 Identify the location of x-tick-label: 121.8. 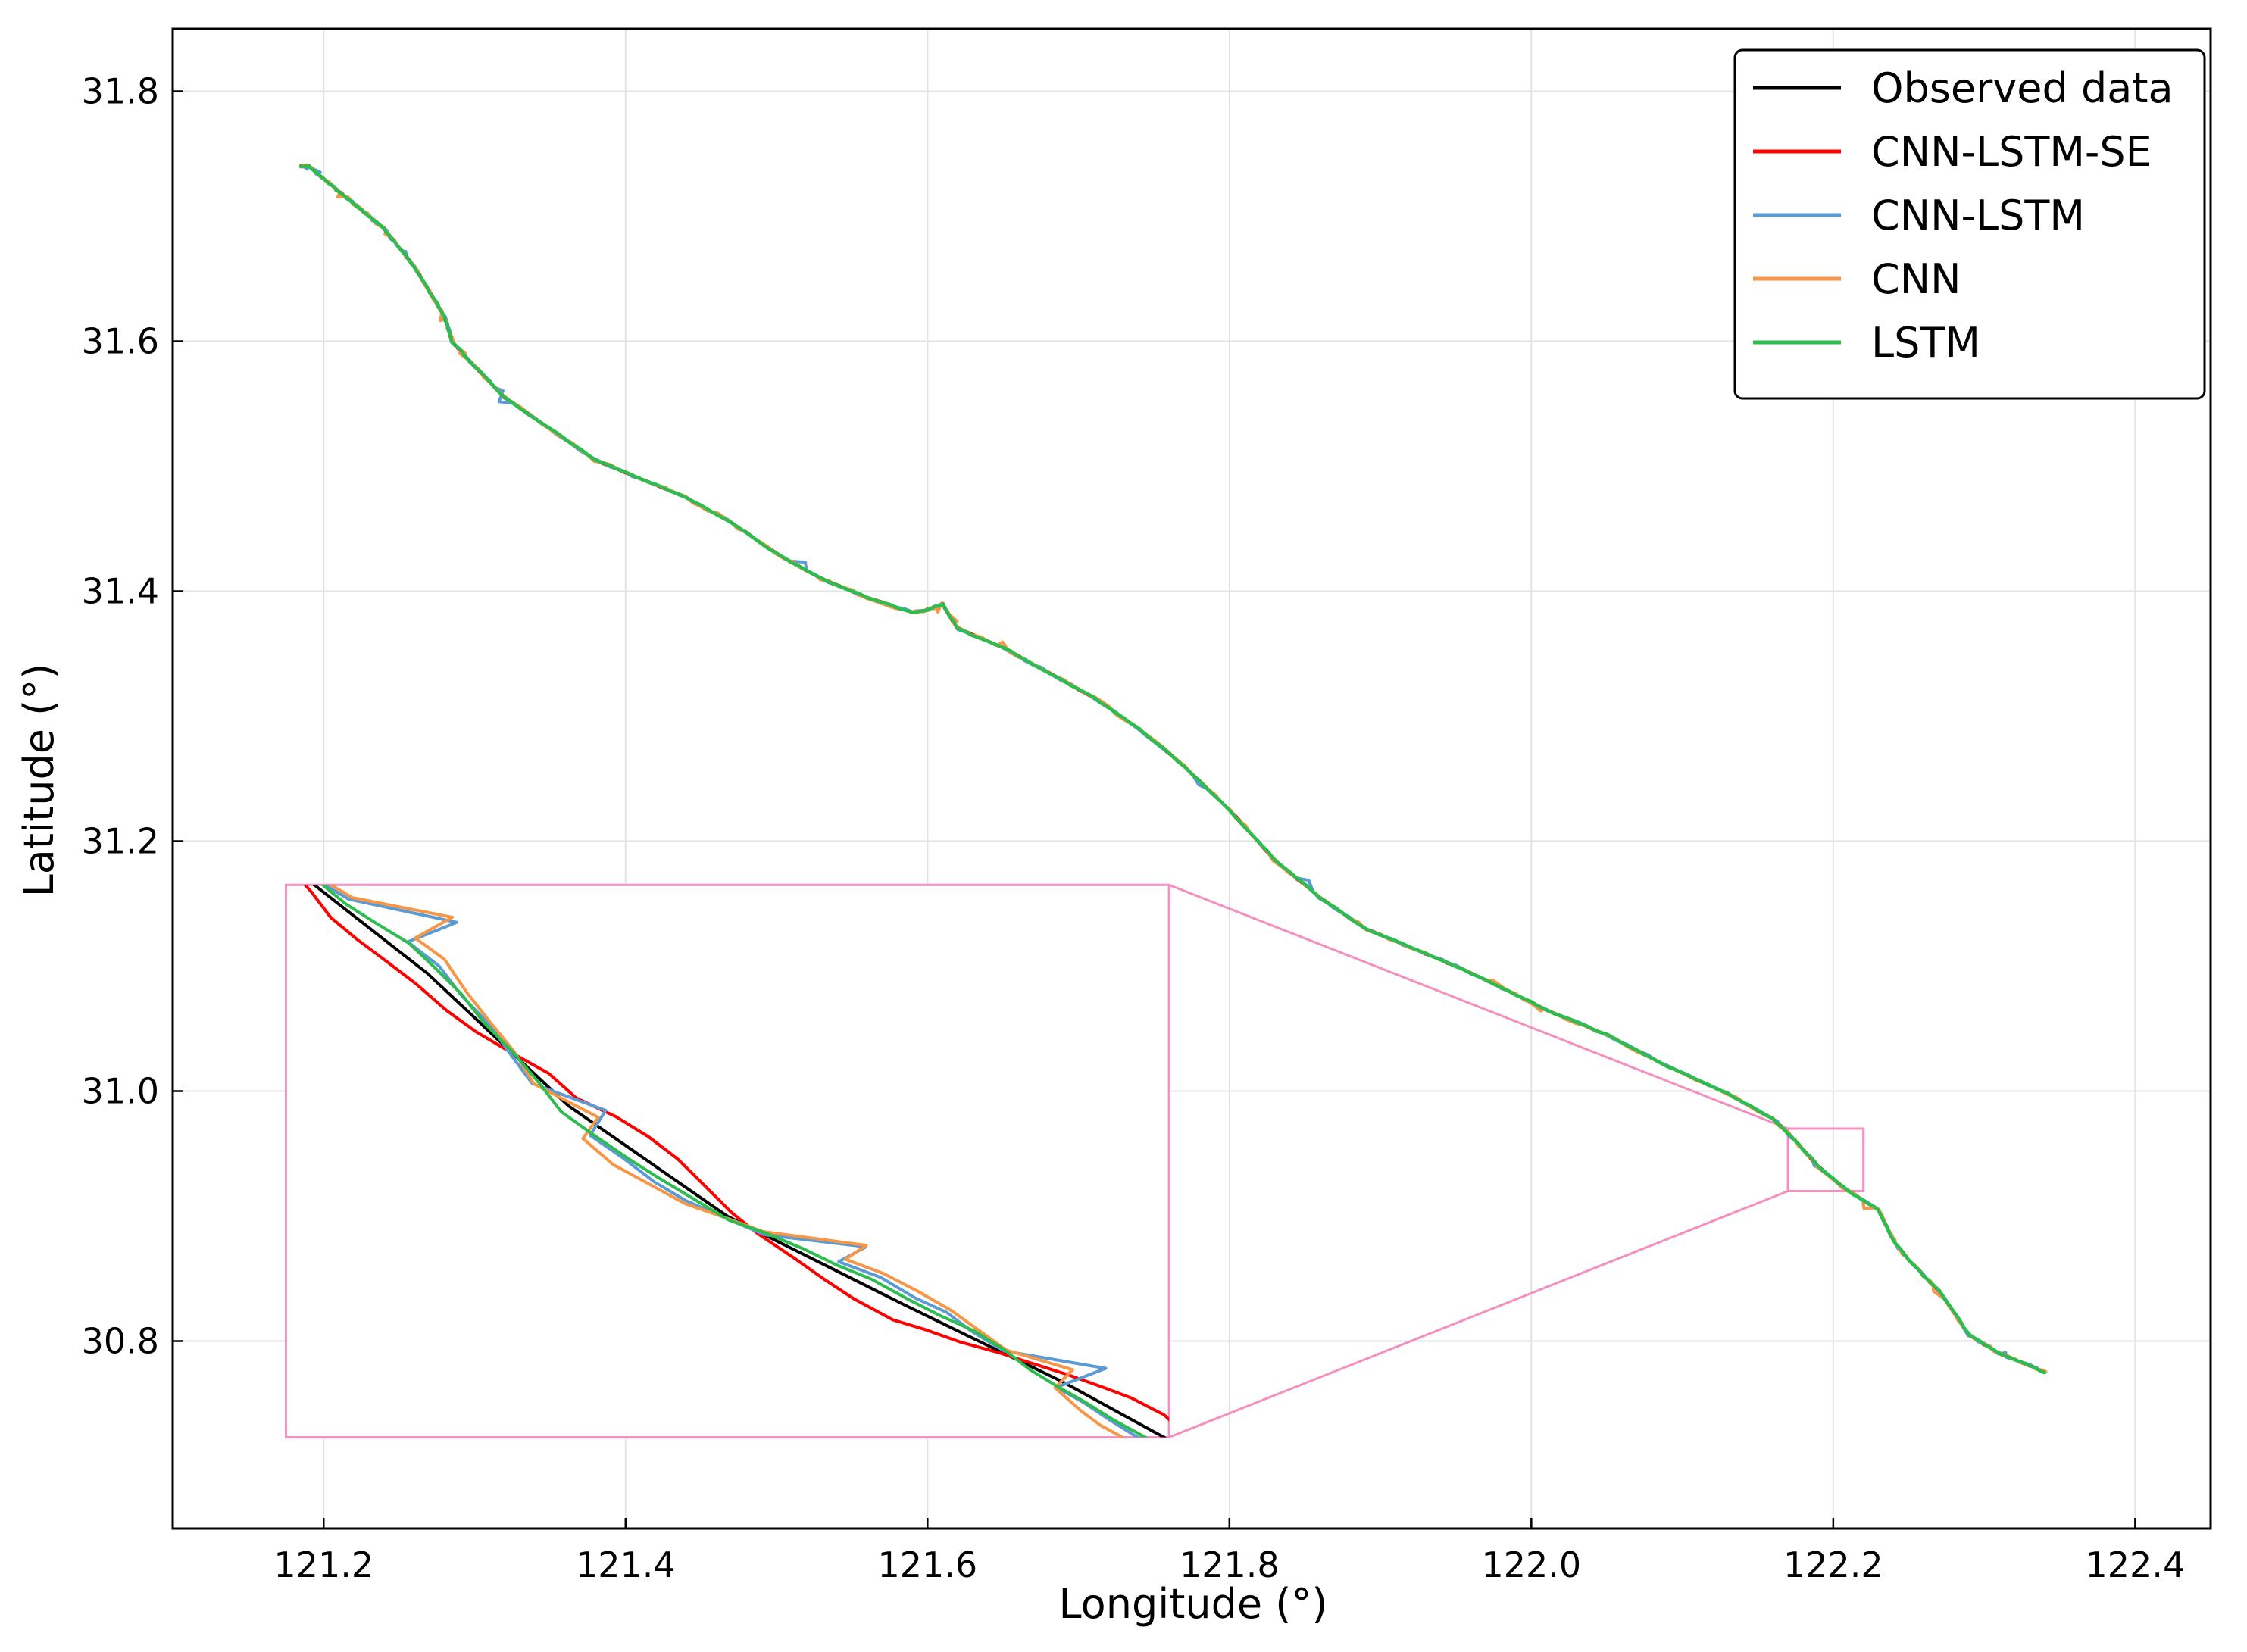
(1230, 1564).